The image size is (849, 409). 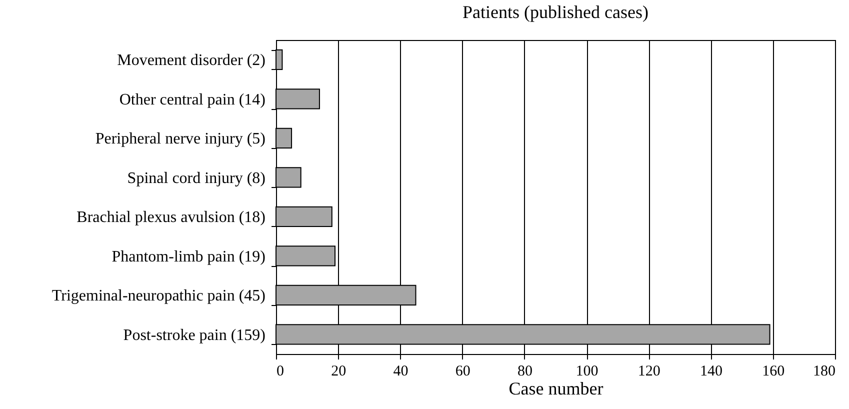 What do you see at coordinates (400, 372) in the screenshot?
I see `x-tick-label: 40` at bounding box center [400, 372].